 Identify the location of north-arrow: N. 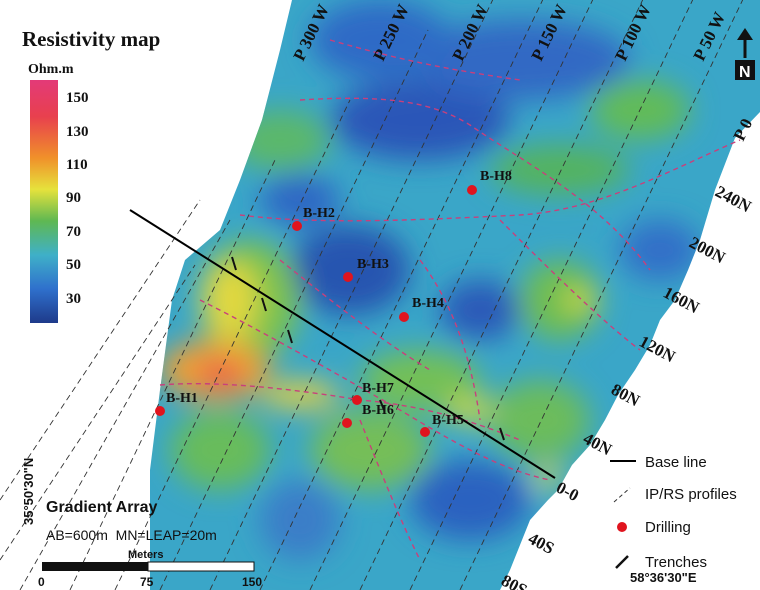
(745, 54).